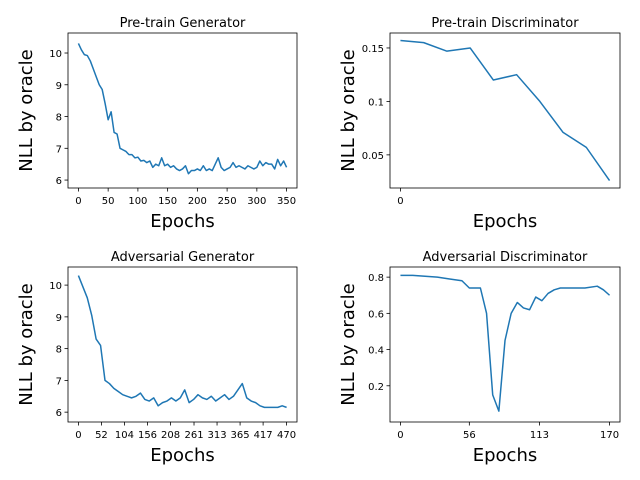 The height and width of the screenshot is (480, 640). Describe the element at coordinates (469, 435) in the screenshot. I see `x-tick-label: 56` at that location.